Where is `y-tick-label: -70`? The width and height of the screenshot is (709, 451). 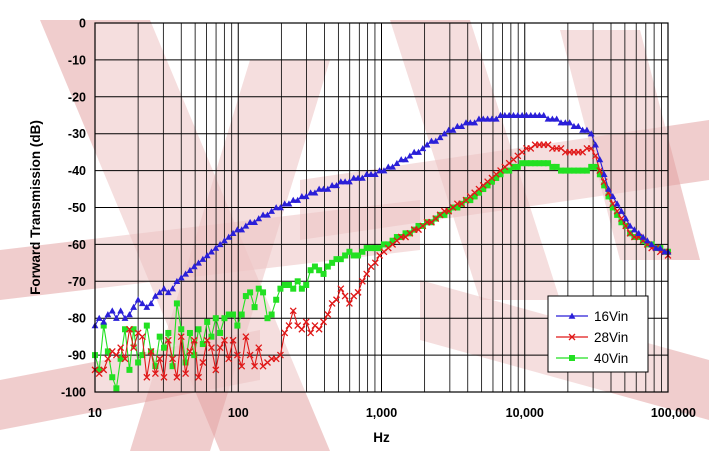 y-tick-label: -70 is located at coordinates (77, 282).